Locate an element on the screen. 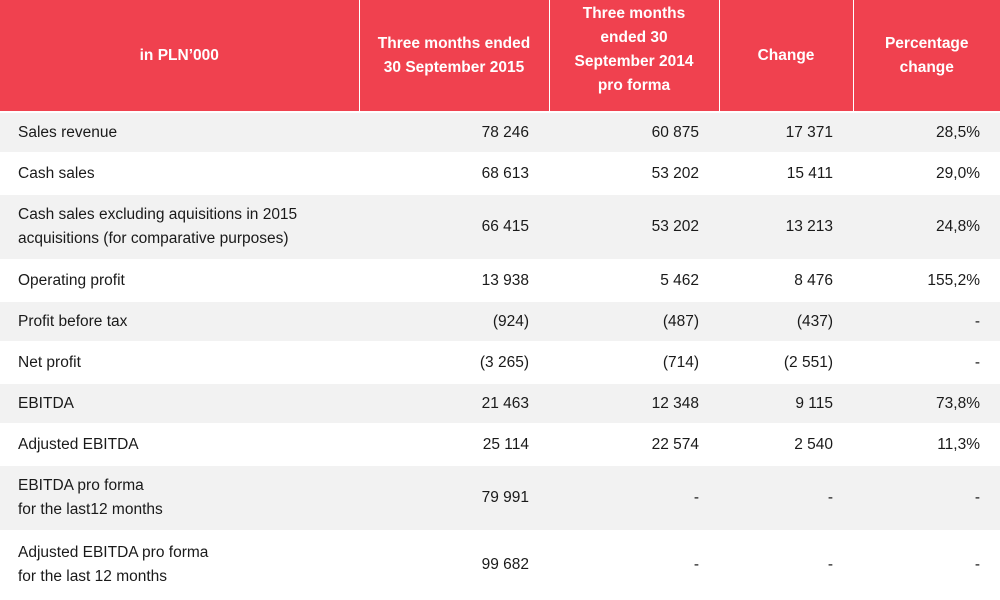 The image size is (1000, 600). row-label: EBITDA pro forma for the last12 months is located at coordinates (179, 497).